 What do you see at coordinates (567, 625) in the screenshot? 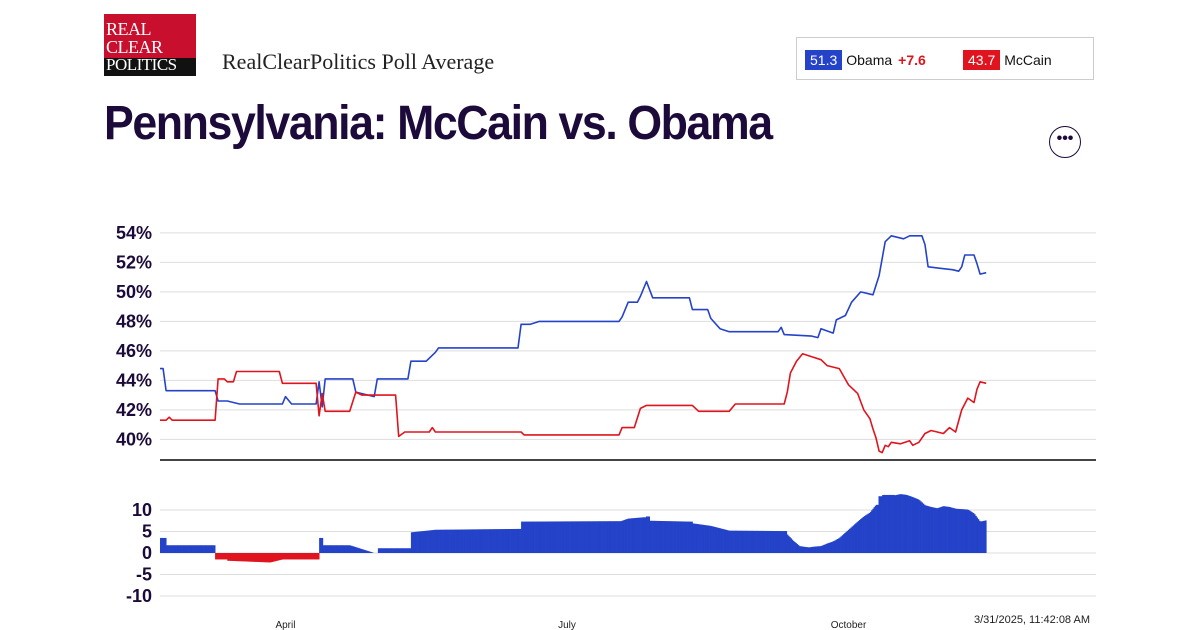
I see `x-tick-label: July` at bounding box center [567, 625].